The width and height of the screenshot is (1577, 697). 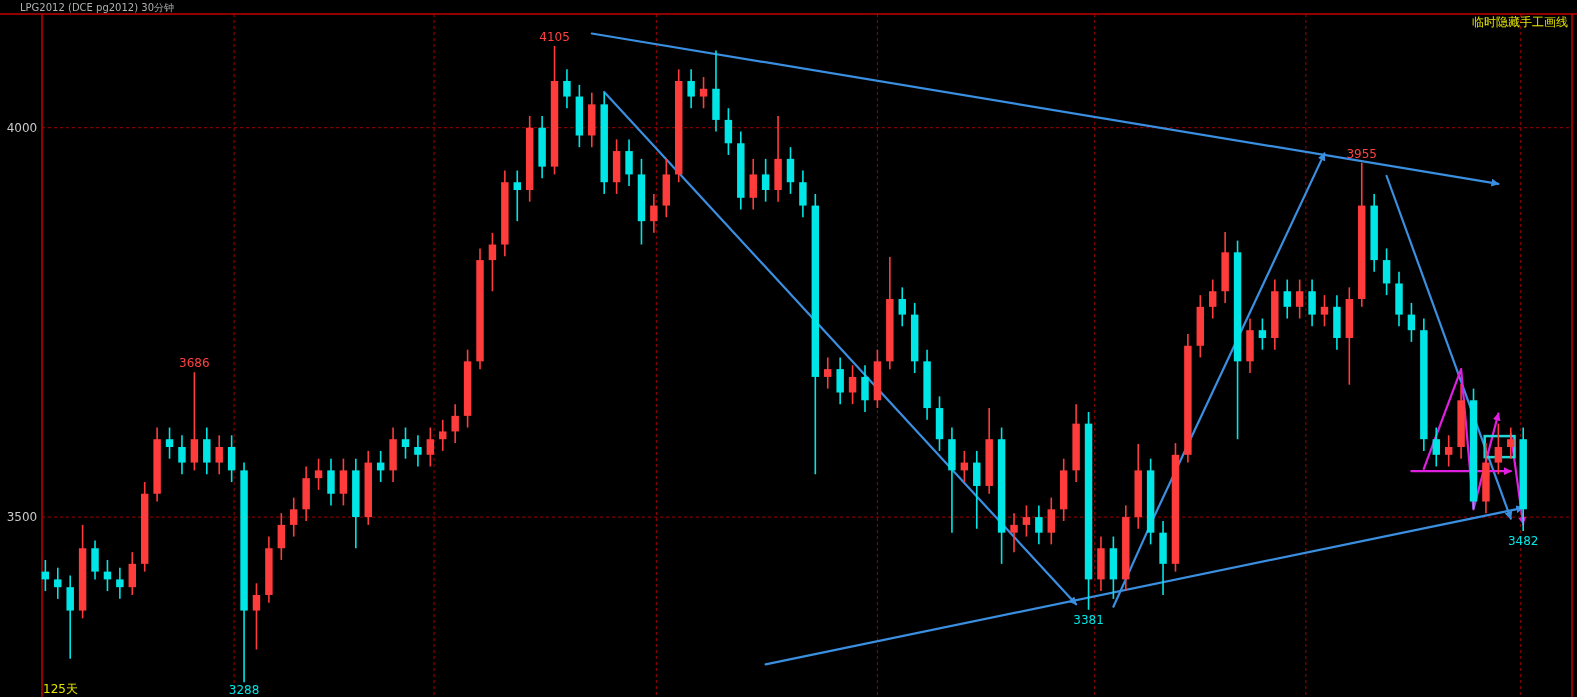 I want to click on annotation: 4105, so click(x=554, y=36).